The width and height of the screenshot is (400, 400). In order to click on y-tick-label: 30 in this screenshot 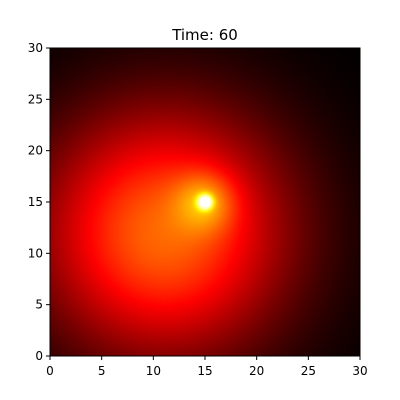, I will do `click(35, 48)`.